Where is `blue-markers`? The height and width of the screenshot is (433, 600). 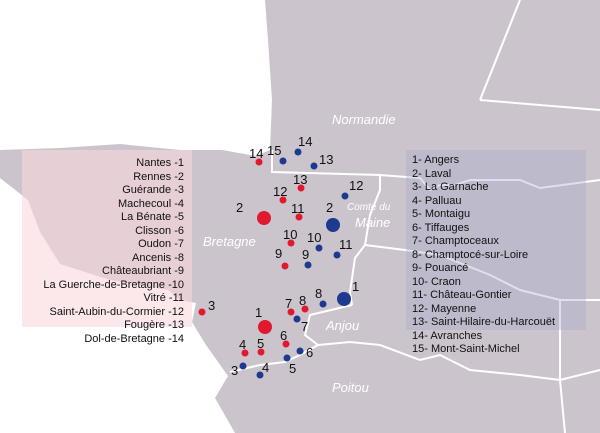
blue-markers is located at coordinates (295, 263).